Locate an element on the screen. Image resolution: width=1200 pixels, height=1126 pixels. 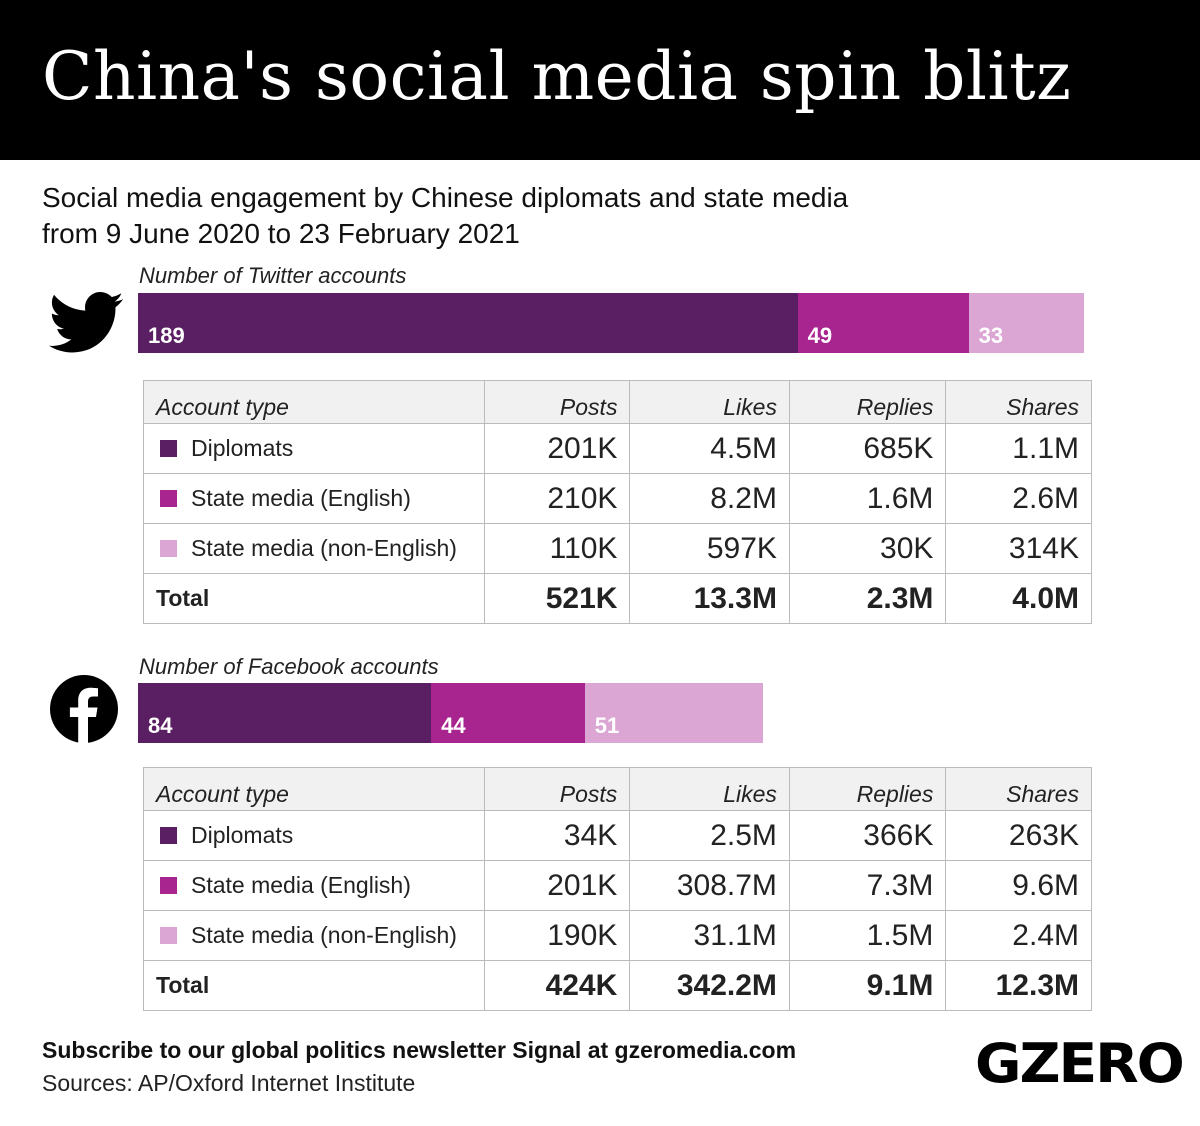
twitter-bar-title: Number of Twitter accounts is located at coordinates (273, 275).